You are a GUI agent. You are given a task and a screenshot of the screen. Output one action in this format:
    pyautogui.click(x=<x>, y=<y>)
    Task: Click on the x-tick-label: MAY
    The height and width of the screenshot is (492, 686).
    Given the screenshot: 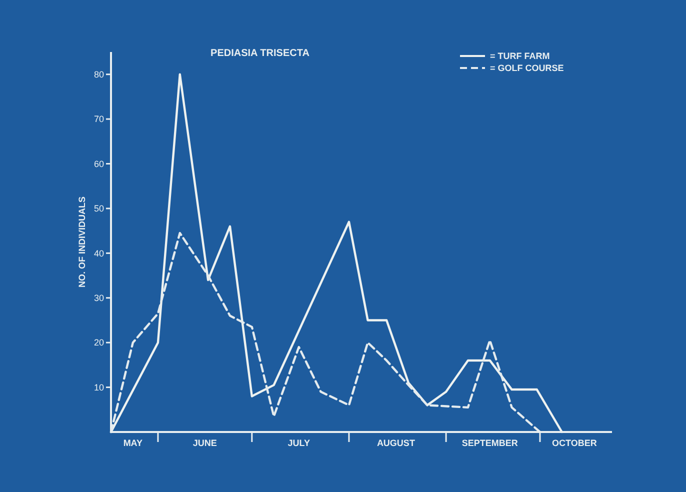 What is the action you would take?
    pyautogui.click(x=133, y=443)
    